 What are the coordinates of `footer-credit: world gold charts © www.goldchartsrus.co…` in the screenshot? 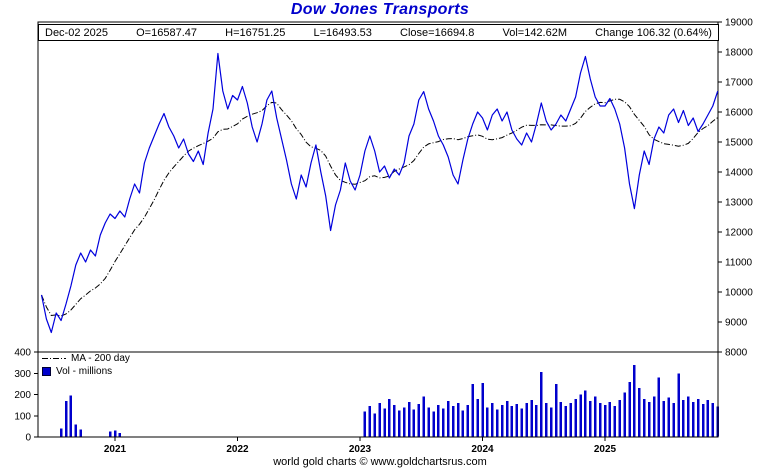 It's located at (380, 462).